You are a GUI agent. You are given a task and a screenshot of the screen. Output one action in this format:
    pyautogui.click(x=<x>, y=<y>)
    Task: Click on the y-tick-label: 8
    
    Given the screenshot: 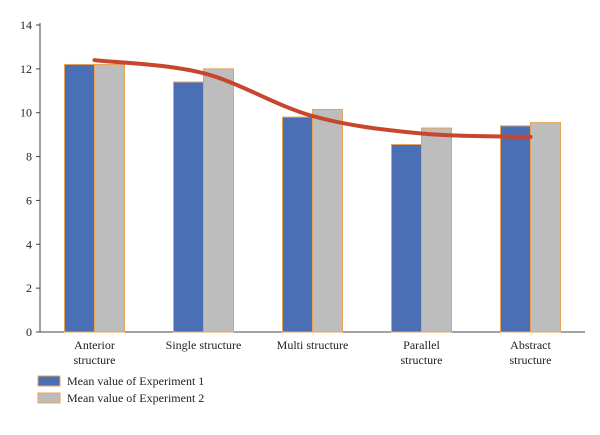 What is the action you would take?
    pyautogui.click(x=29, y=157)
    